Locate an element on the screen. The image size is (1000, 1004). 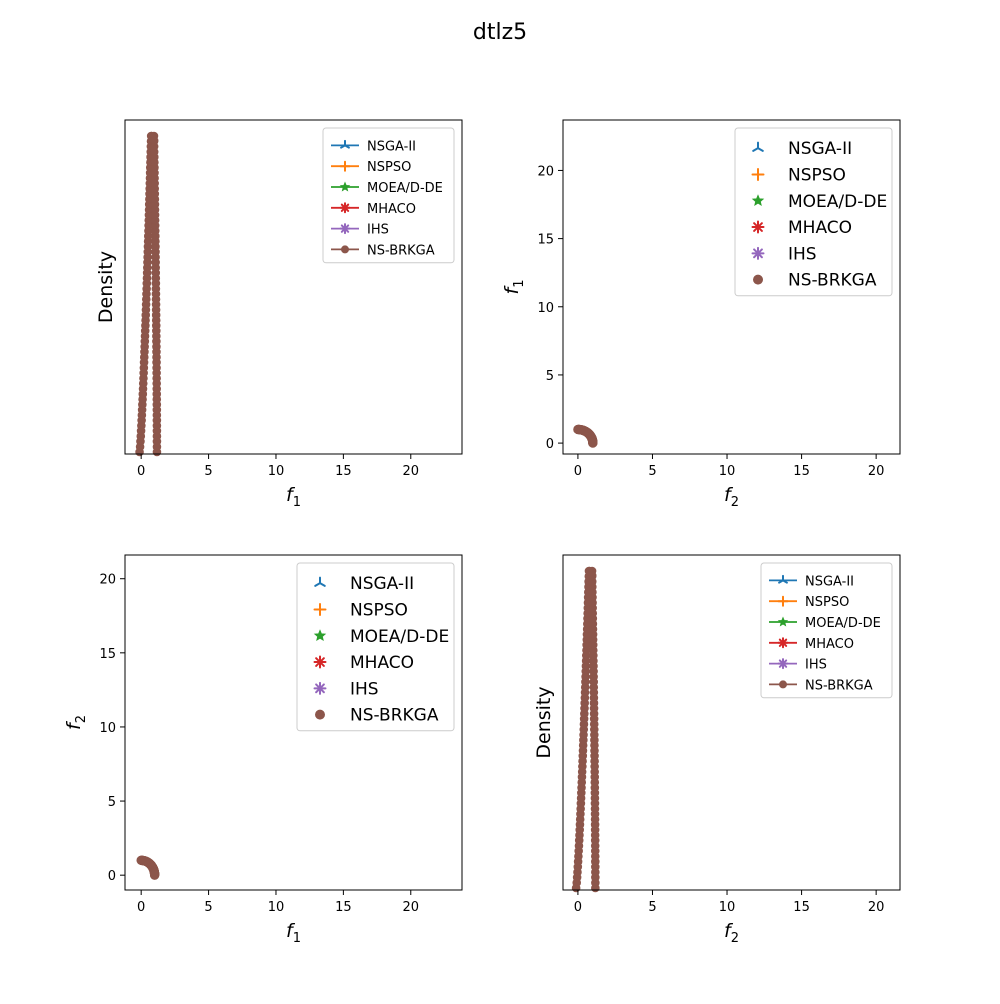
figure-title: dtlz5 is located at coordinates (500, 32).